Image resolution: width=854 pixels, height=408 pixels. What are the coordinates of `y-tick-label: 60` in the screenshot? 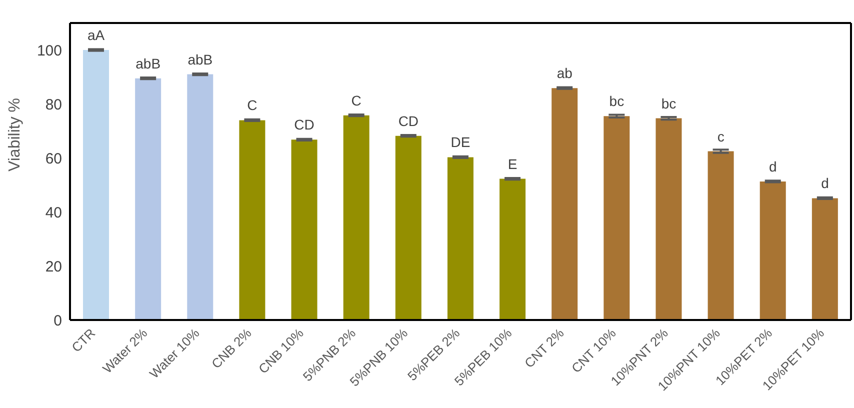 It's located at (53, 159).